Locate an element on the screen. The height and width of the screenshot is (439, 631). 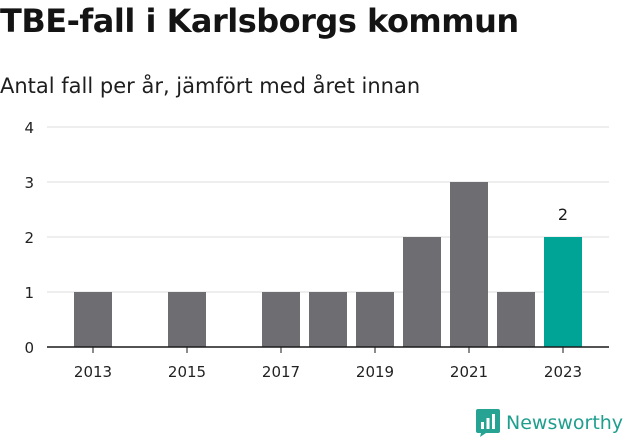
x-tick-label: 2023 is located at coordinates (563, 372).